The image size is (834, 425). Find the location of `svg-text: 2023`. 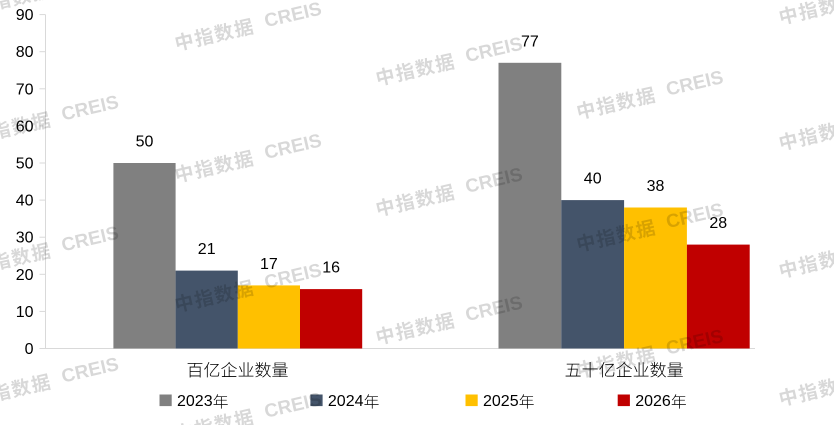

svg-text: 2023 is located at coordinates (195, 401).